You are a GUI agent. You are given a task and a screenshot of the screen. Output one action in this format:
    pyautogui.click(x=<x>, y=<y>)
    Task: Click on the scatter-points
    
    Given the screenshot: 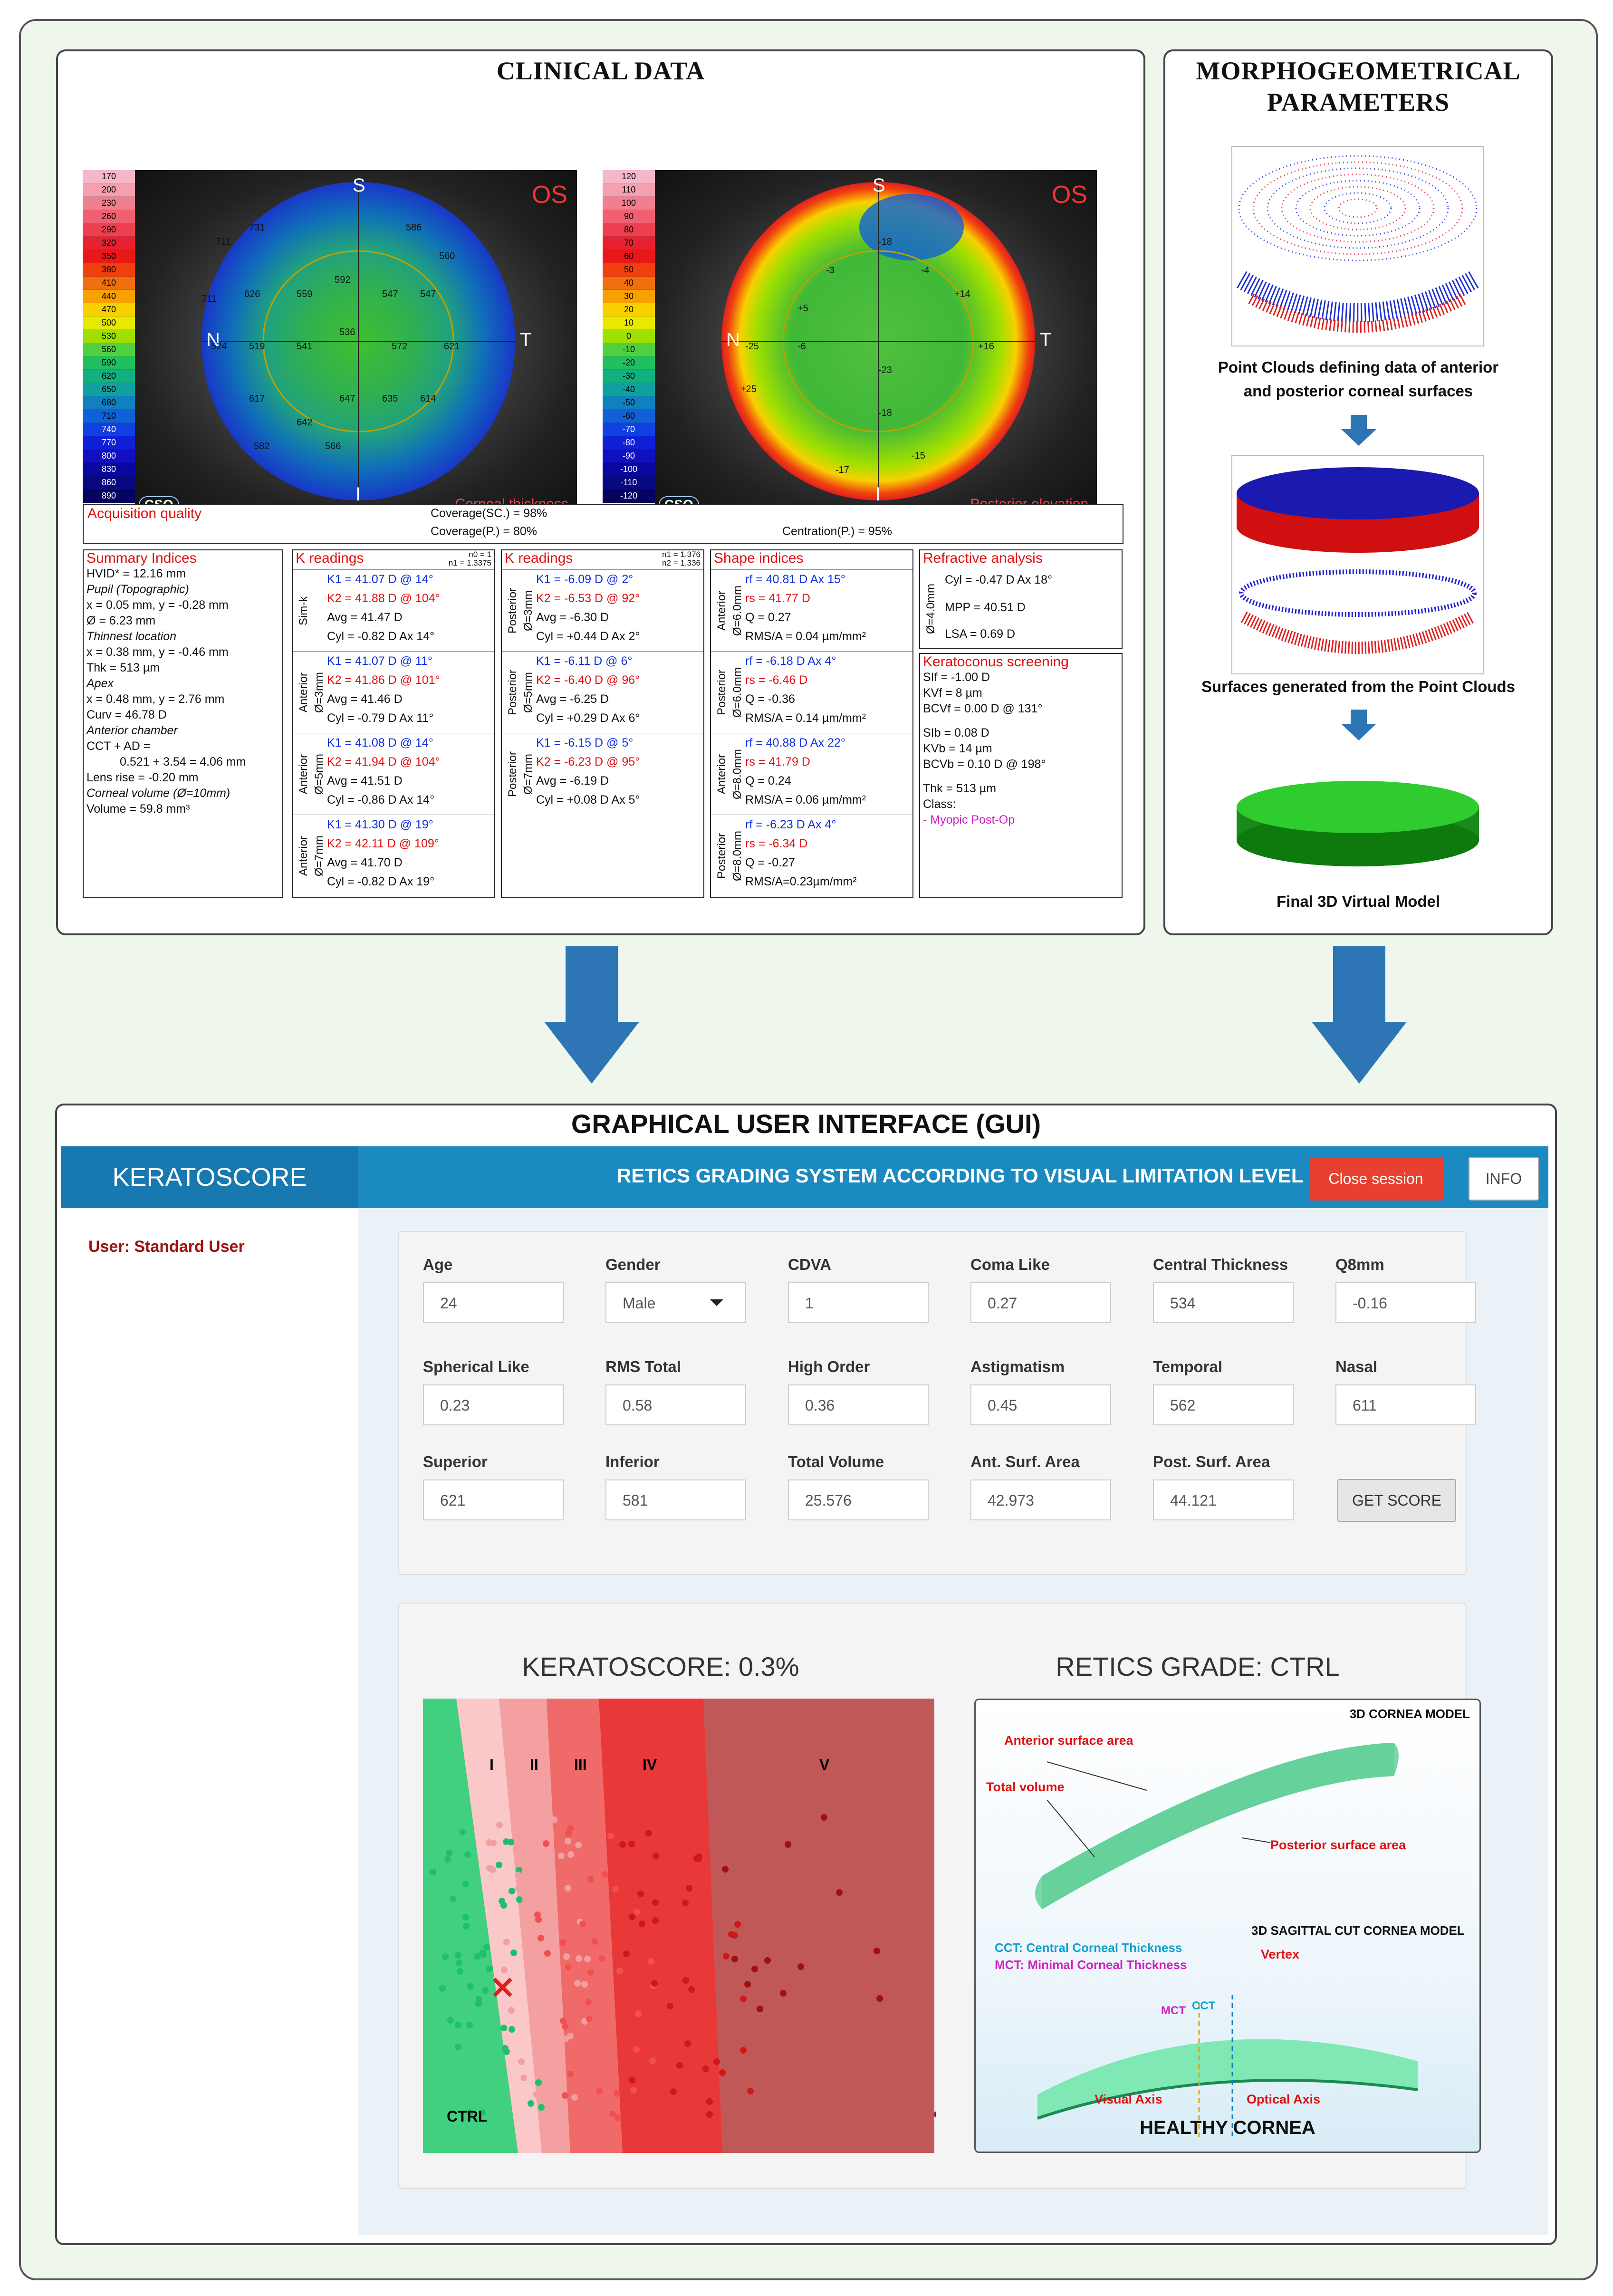 What is the action you would take?
    pyautogui.click(x=683, y=1968)
    